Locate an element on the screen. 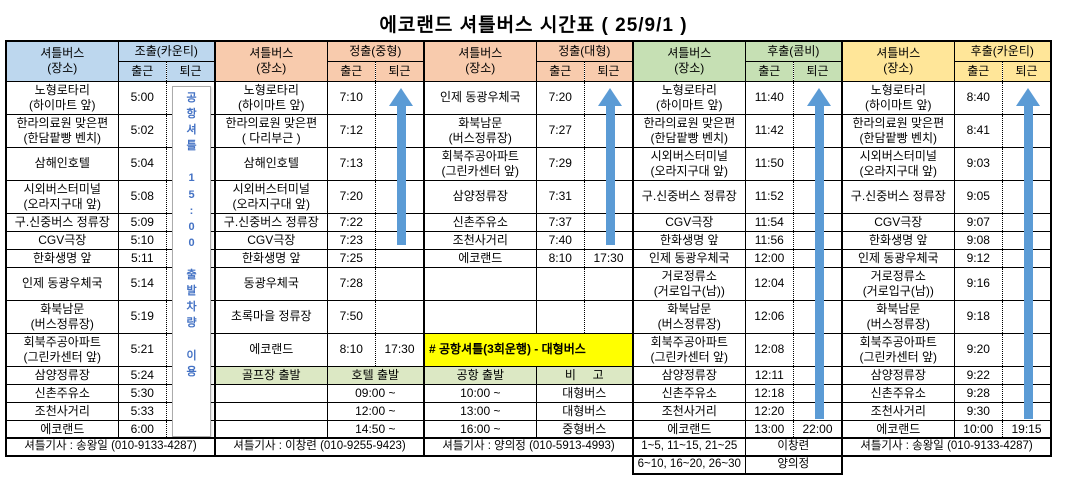 Image resolution: width=1067 pixels, height=485 pixels. go-time-cell: 12:06 is located at coordinates (769, 316).